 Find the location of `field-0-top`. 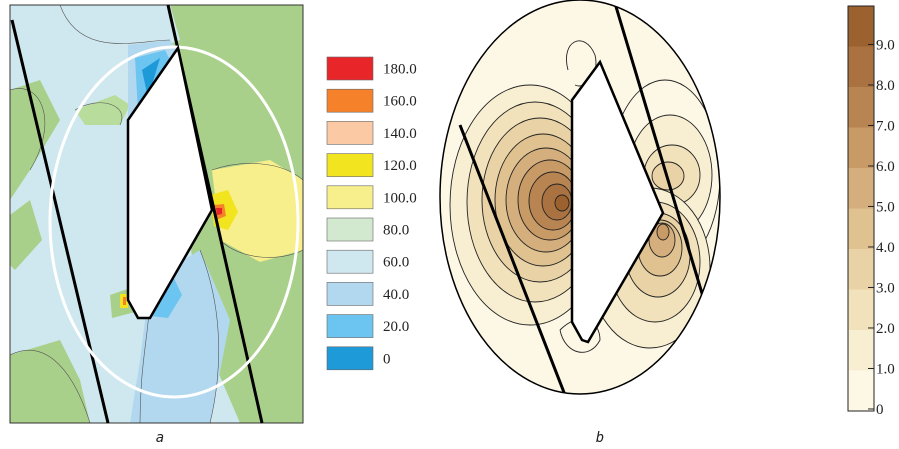

field-0-top is located at coordinates (151, 78).